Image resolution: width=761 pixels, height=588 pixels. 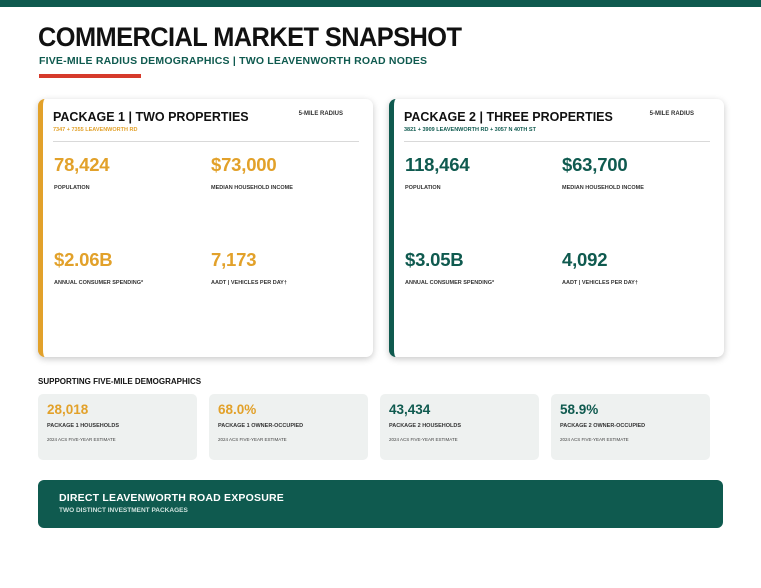 I want to click on mini-stat-value: 28,018, so click(x=68, y=409).